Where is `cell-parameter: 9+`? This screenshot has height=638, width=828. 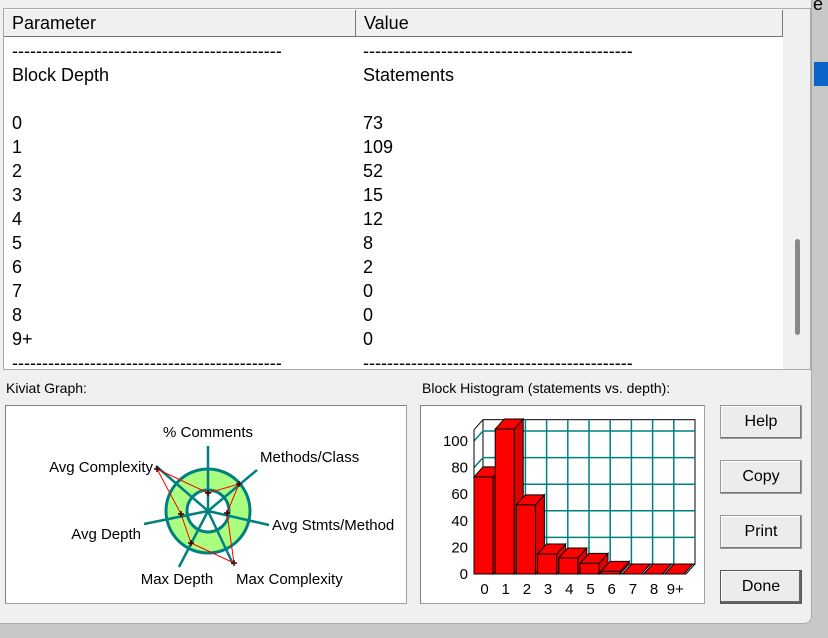 cell-parameter: 9+ is located at coordinates (22, 339).